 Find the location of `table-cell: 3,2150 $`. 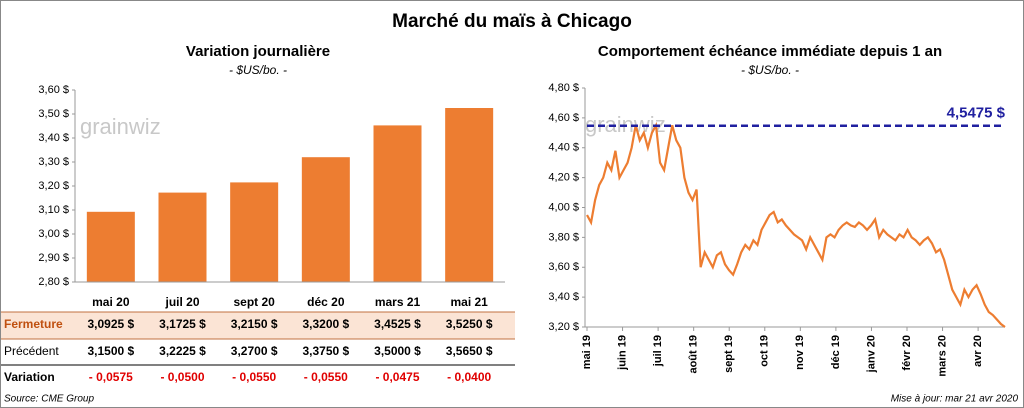

table-cell: 3,2150 $ is located at coordinates (254, 324).